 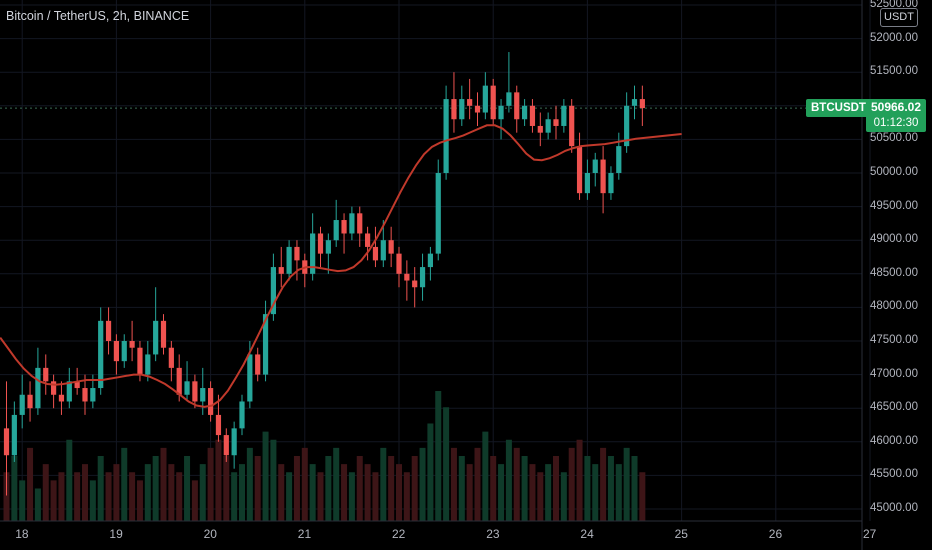 What do you see at coordinates (899, 17) in the screenshot?
I see `currency-button: USDT` at bounding box center [899, 17].